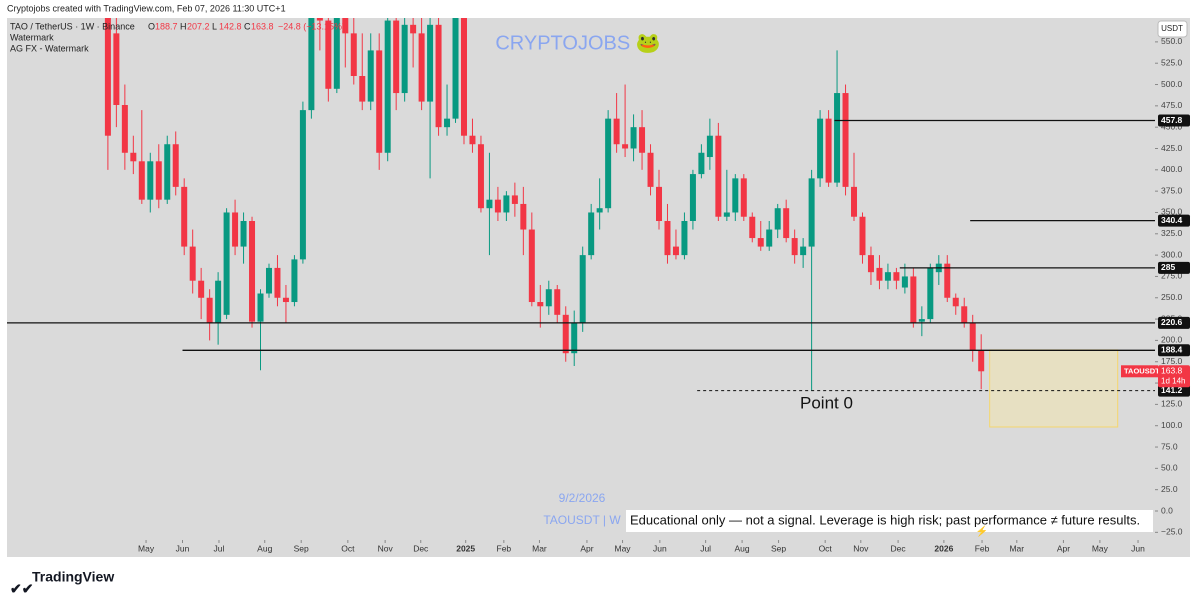 This screenshot has height=602, width=1200. I want to click on x-tick-label: Sep, so click(778, 548).